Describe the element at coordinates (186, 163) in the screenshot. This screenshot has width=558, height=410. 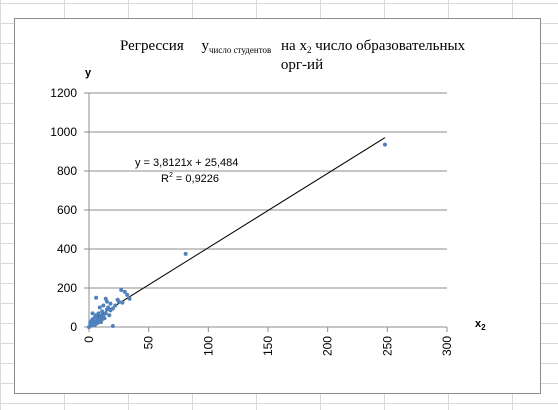
I see `trendline-equation: y = 3,8121x + 25,484` at that location.